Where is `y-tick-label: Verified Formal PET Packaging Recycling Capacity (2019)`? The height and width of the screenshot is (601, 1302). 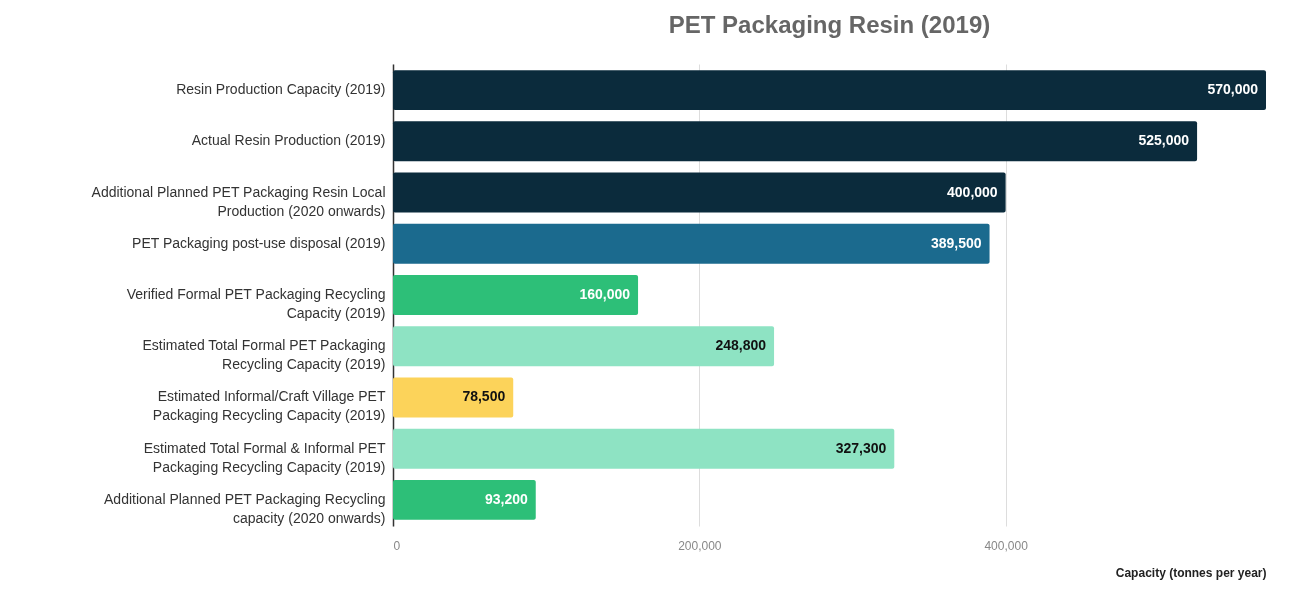 y-tick-label: Verified Formal PET Packaging Recycling Capacity (2019) is located at coordinates (256, 303).